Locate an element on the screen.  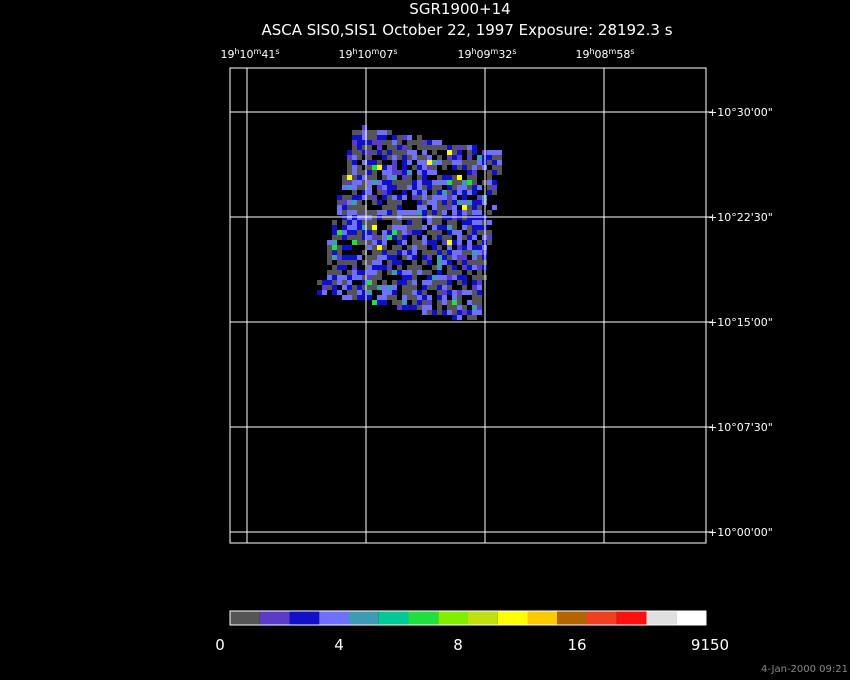
ra-label: 19h10m07s is located at coordinates (367, 54).